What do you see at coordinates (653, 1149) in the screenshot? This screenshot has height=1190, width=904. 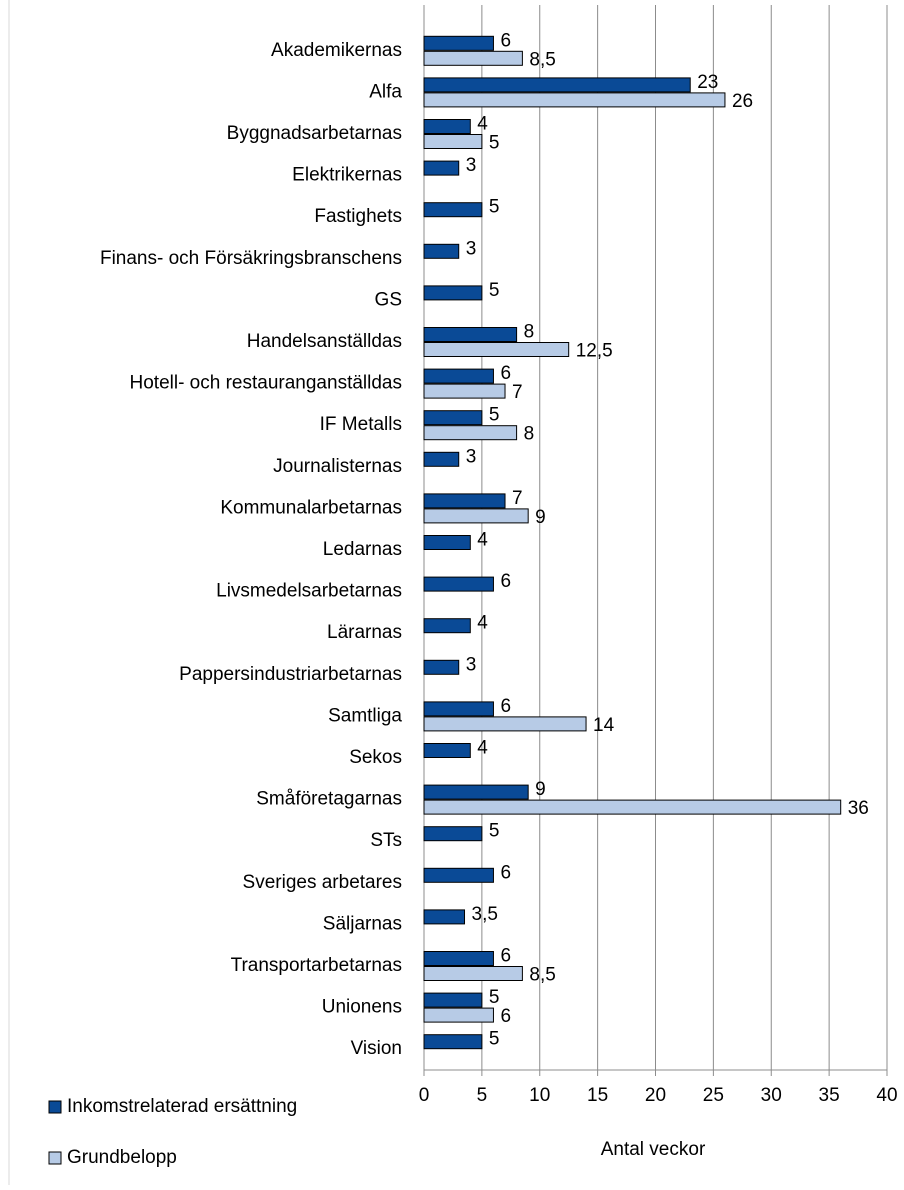 I see `x-axis-title: Antal veckor` at bounding box center [653, 1149].